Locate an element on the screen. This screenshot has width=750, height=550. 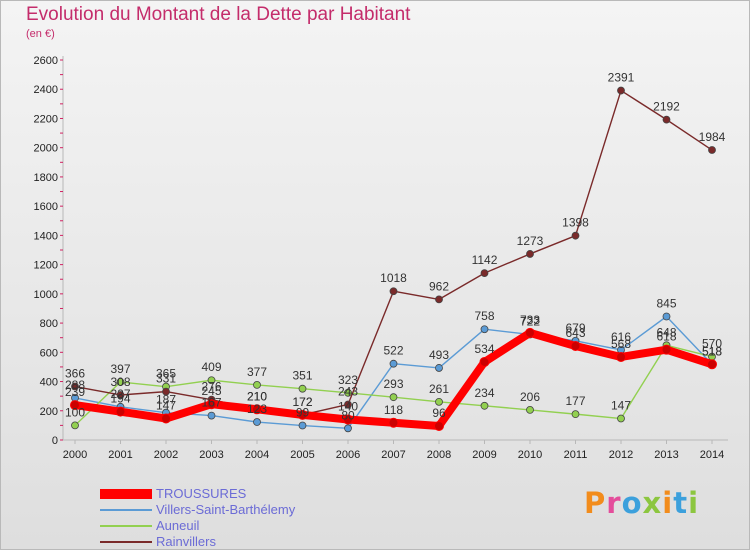
y-tick-label: 1600 is located at coordinates (46, 207).